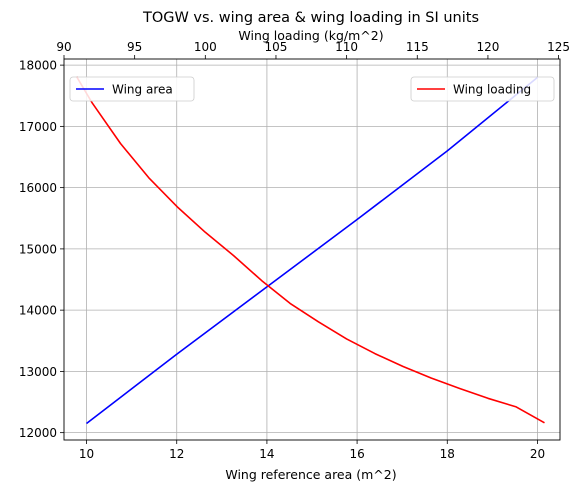 The image size is (575, 493). Describe the element at coordinates (310, 474) in the screenshot. I see `bottom-axis-label: Wing reference area (m^2)` at that location.